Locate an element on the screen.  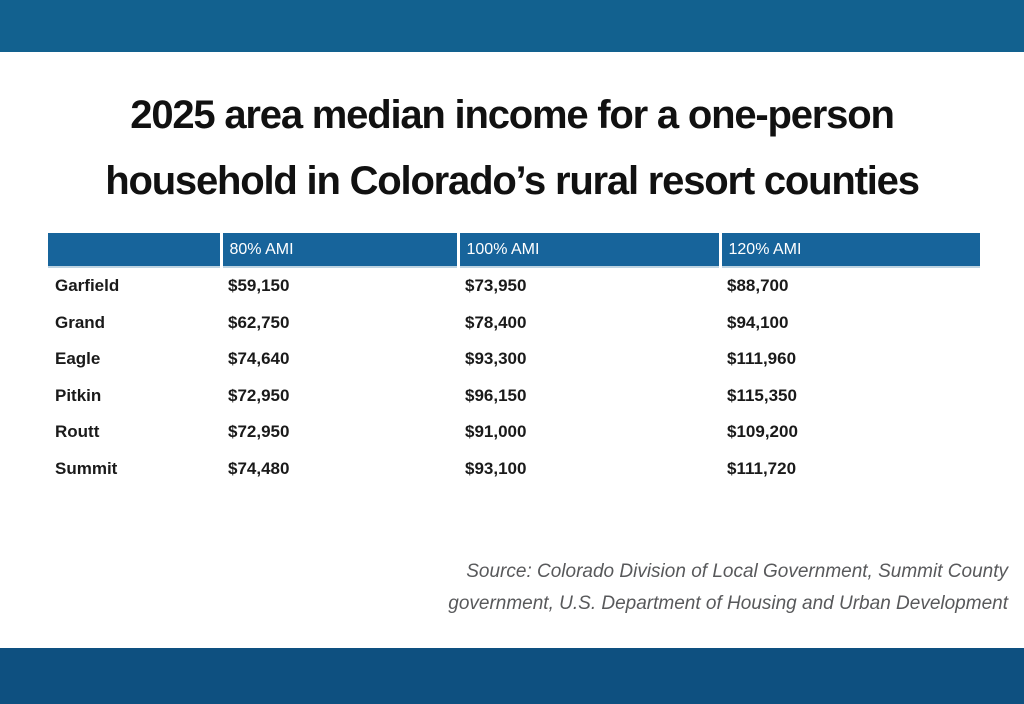
ami-80-value: $59,150 is located at coordinates (339, 286).